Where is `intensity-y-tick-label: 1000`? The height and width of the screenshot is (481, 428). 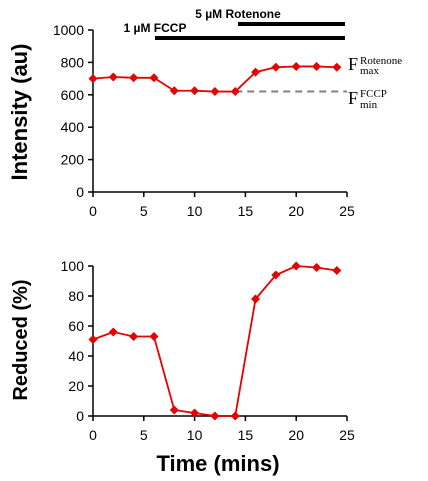
intensity-y-tick-label: 1000 is located at coordinates (68, 30).